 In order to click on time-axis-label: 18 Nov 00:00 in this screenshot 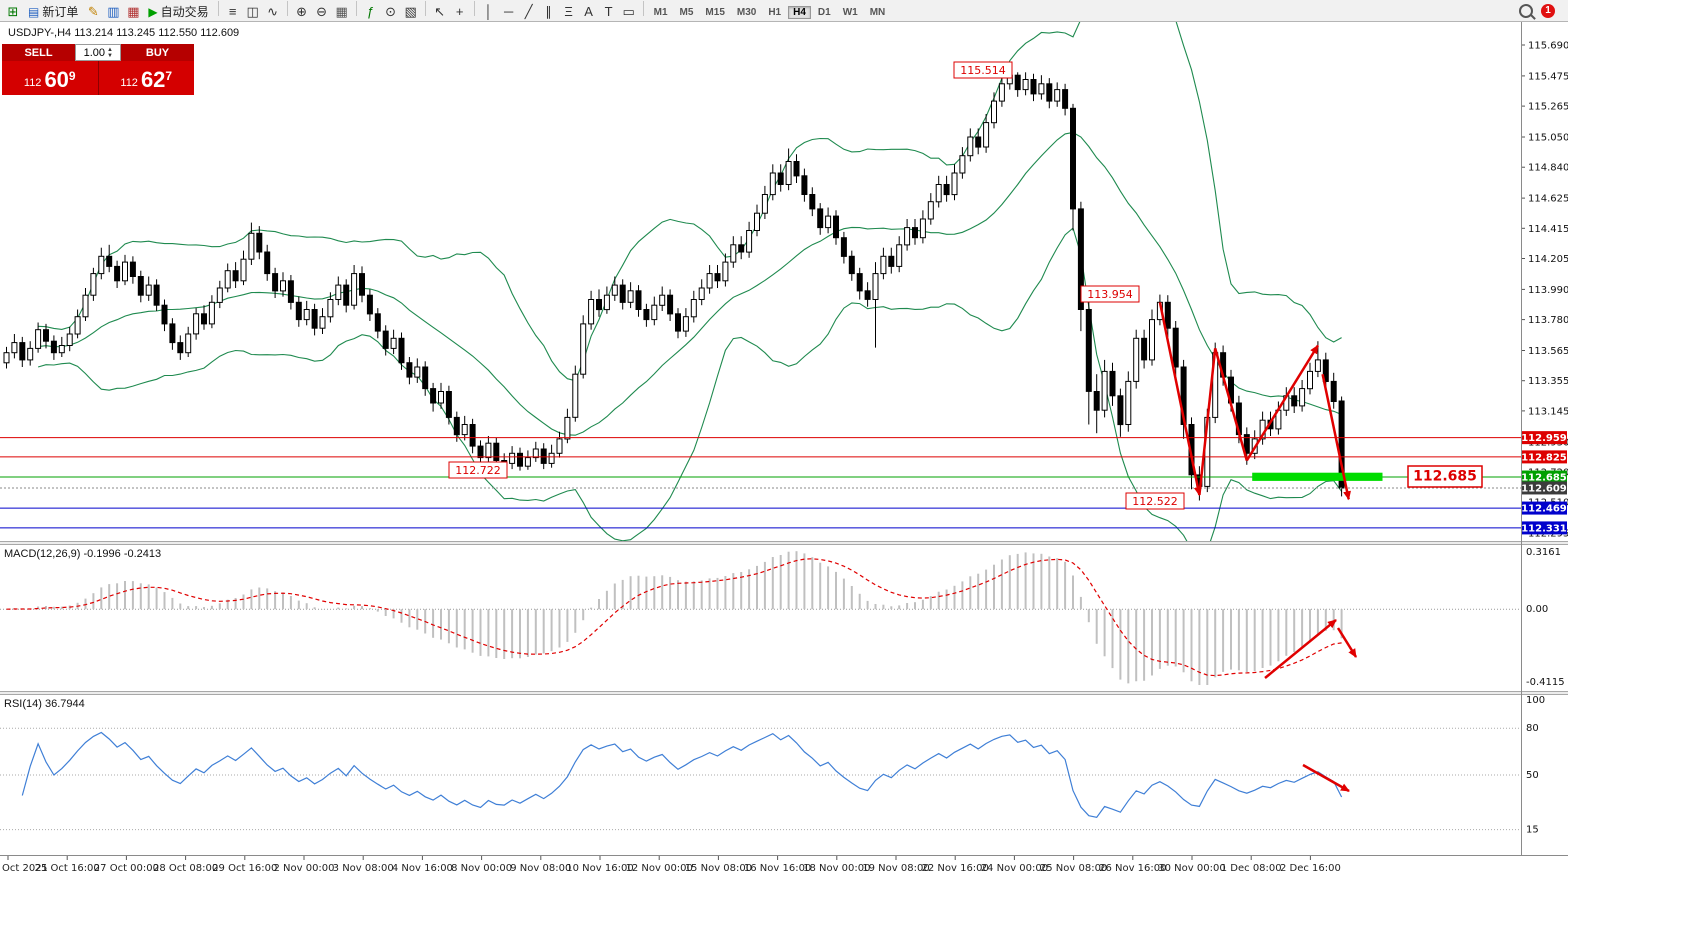, I will do `click(836, 868)`.